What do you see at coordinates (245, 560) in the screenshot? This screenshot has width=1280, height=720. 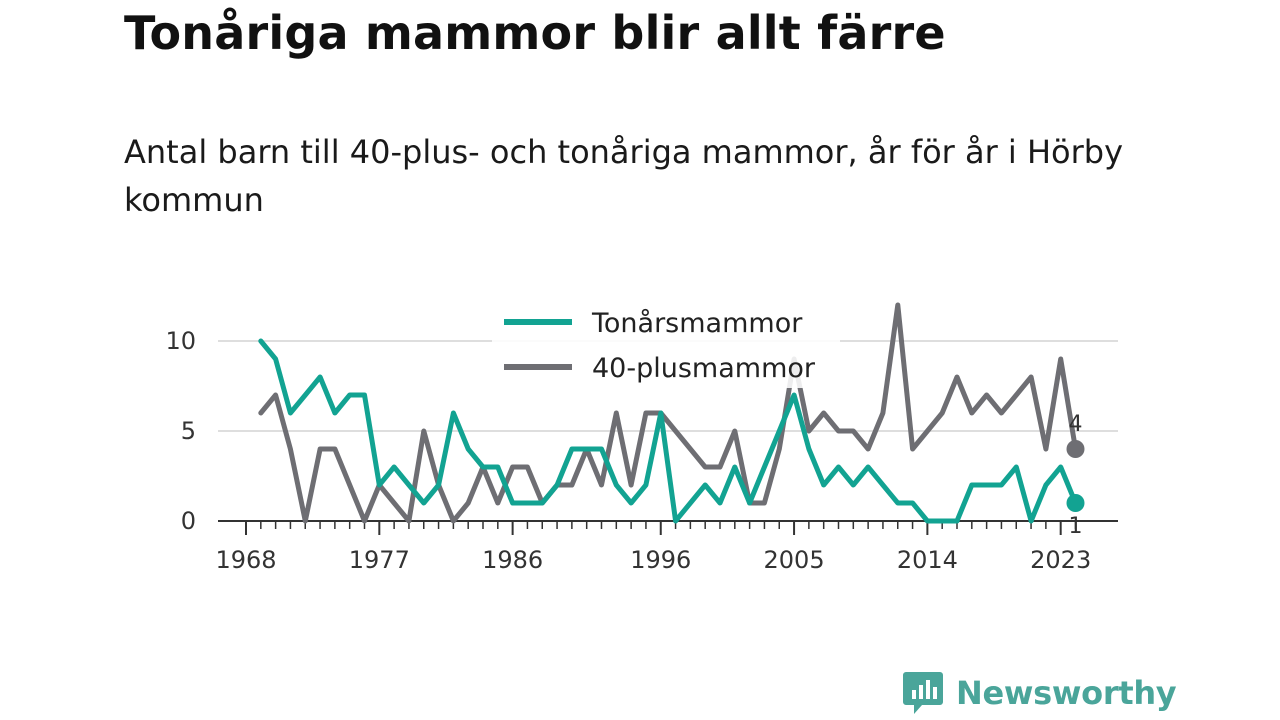 I see `x-tick-label-1968: 1968` at bounding box center [245, 560].